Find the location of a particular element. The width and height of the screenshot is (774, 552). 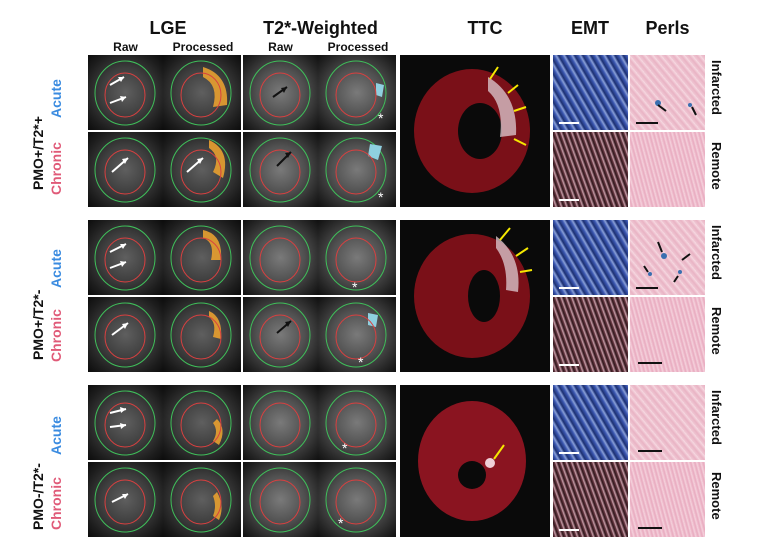

perls-infarcted-g2 is located at coordinates (667, 257).